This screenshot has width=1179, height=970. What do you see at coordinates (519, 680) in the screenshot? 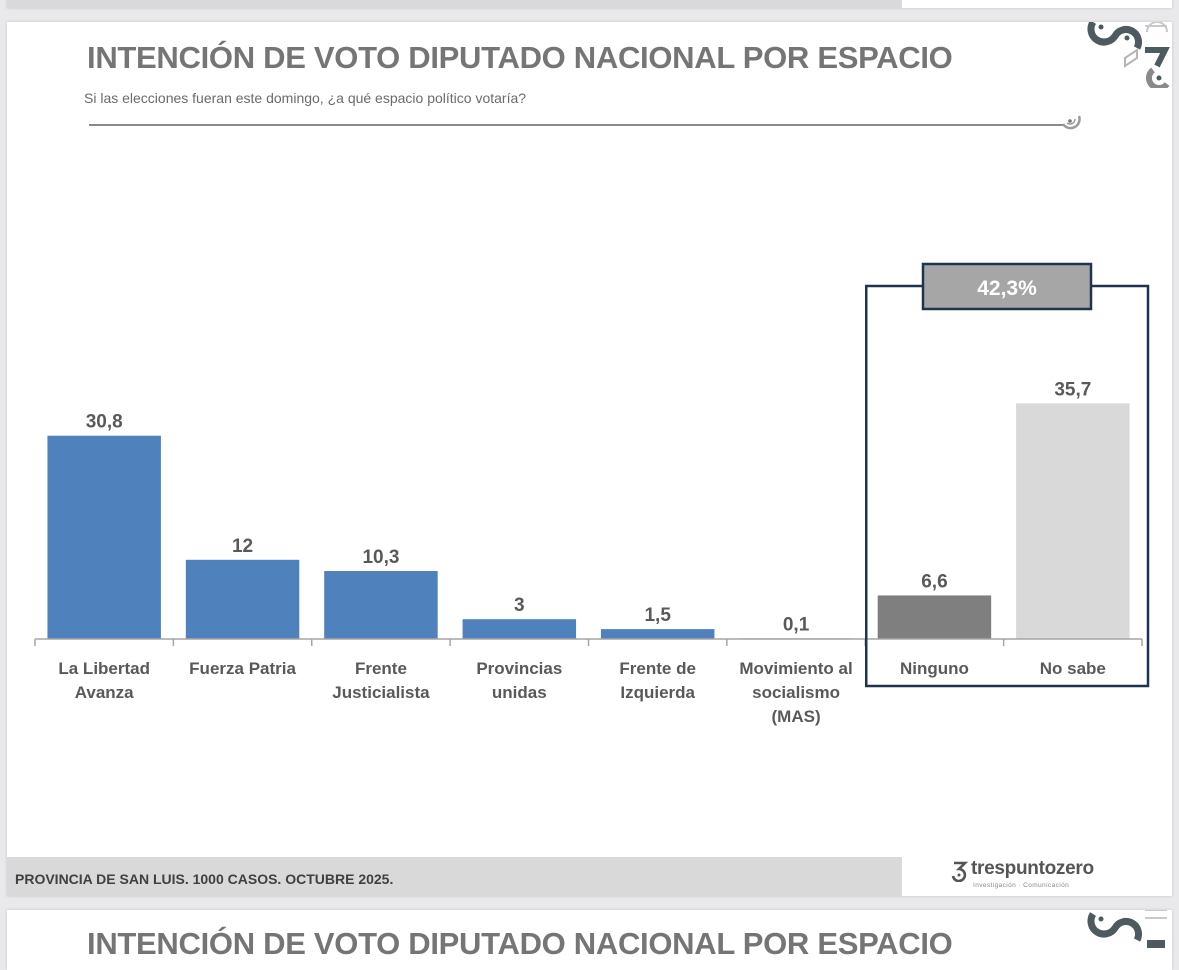
I see `category-label: Provincias unidas` at bounding box center [519, 680].